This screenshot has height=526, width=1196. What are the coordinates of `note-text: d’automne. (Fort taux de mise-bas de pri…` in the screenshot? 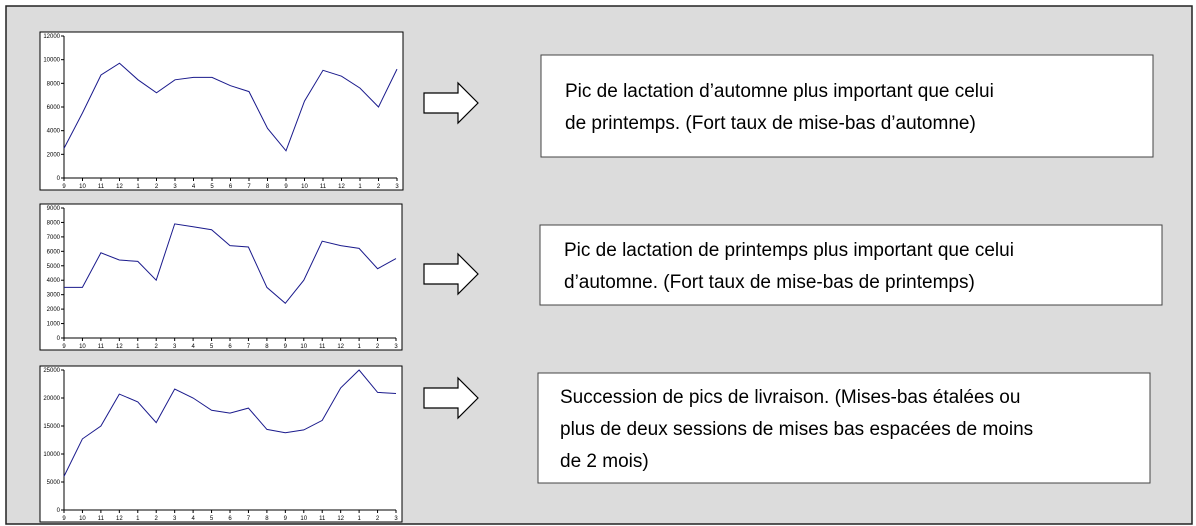 It's located at (769, 282).